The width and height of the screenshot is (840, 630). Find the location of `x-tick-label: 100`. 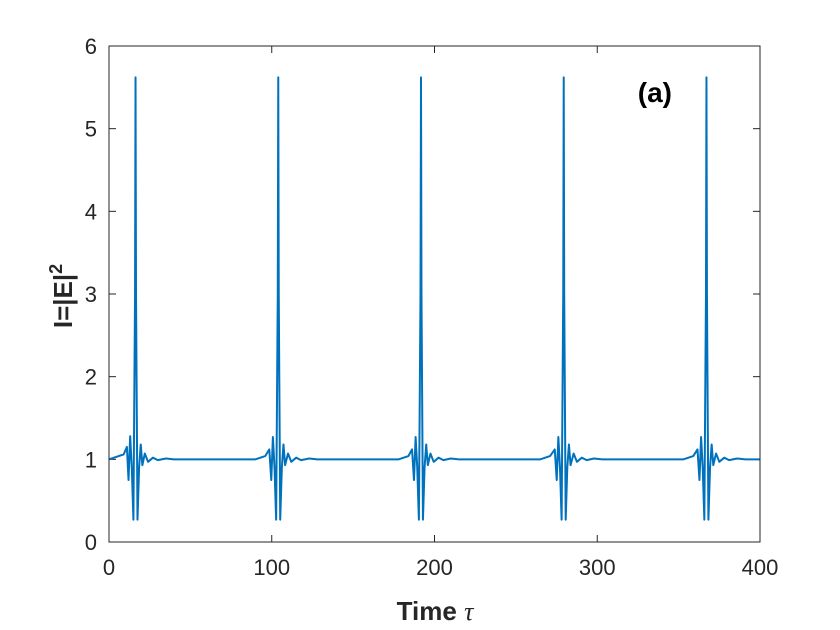

x-tick-label: 100 is located at coordinates (271, 567).